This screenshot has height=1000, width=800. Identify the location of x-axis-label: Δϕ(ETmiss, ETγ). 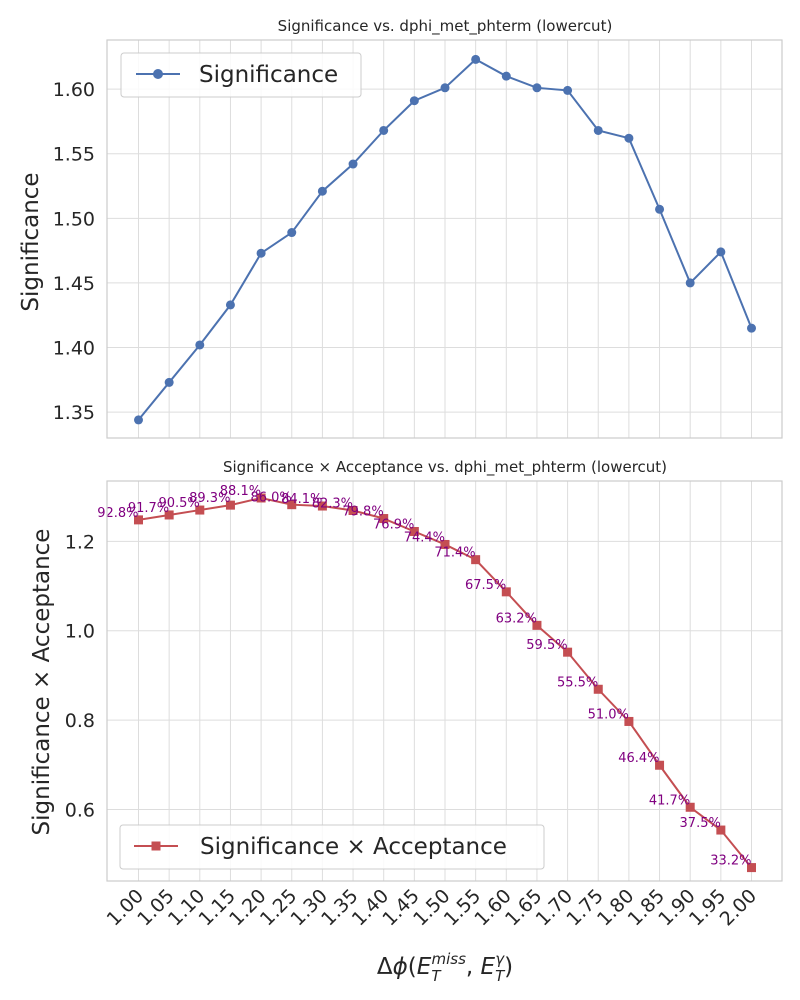
(445, 967).